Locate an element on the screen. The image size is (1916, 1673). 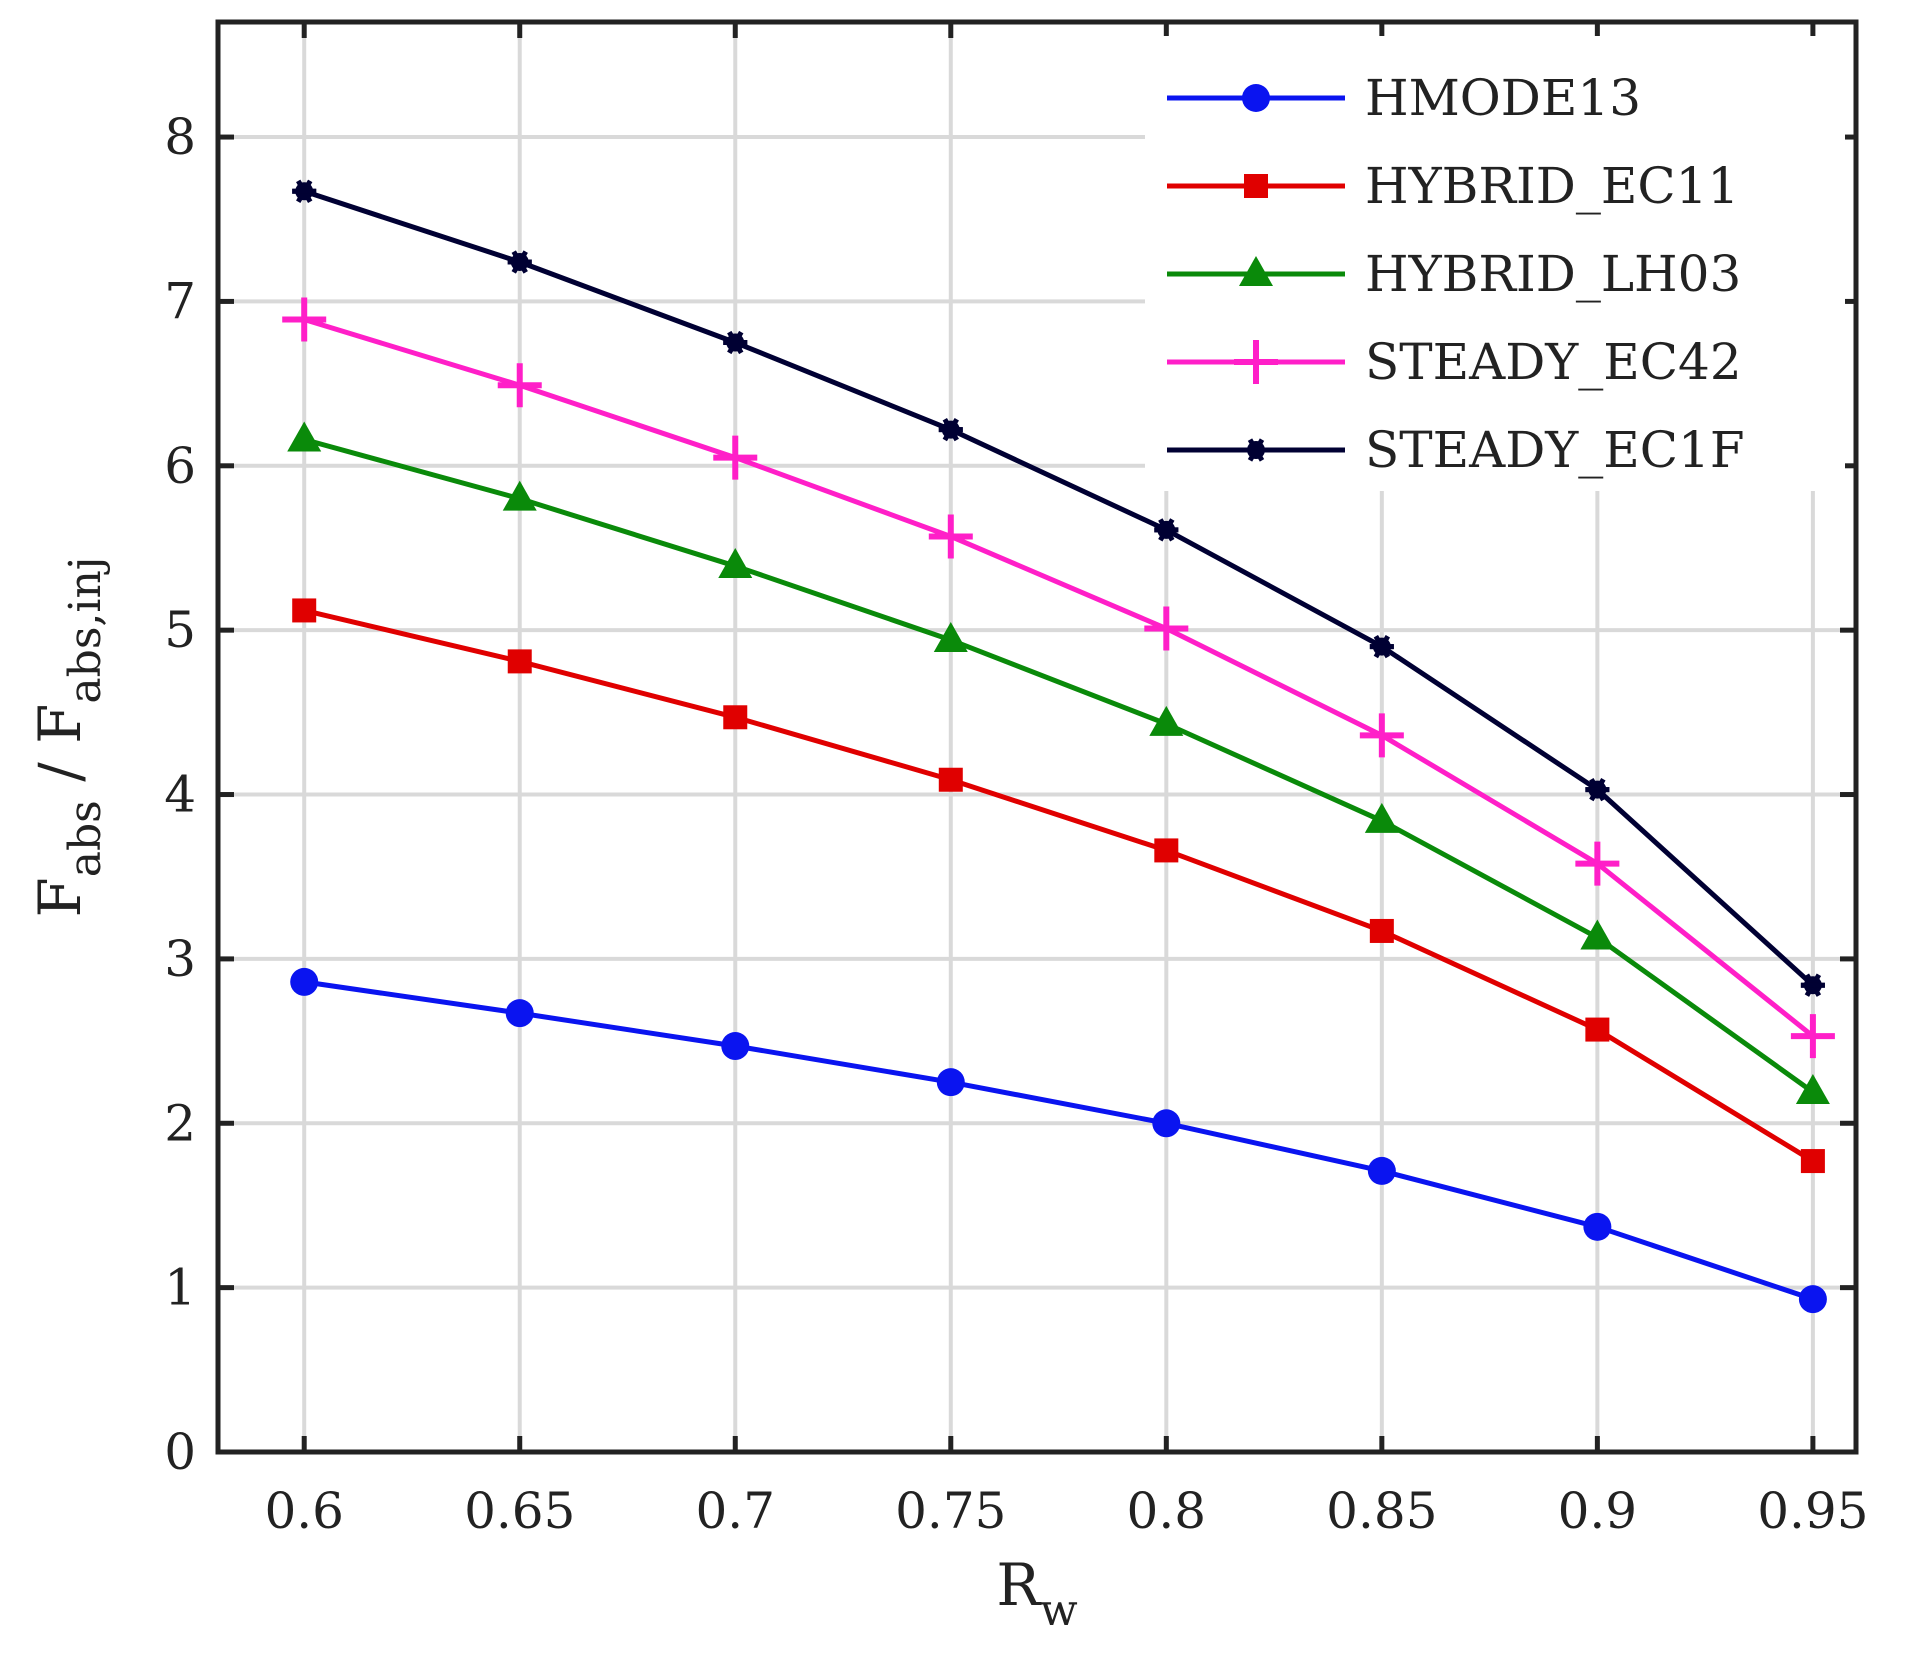
legend-marker-hybrid-ec11-shape is located at coordinates (1256, 186).